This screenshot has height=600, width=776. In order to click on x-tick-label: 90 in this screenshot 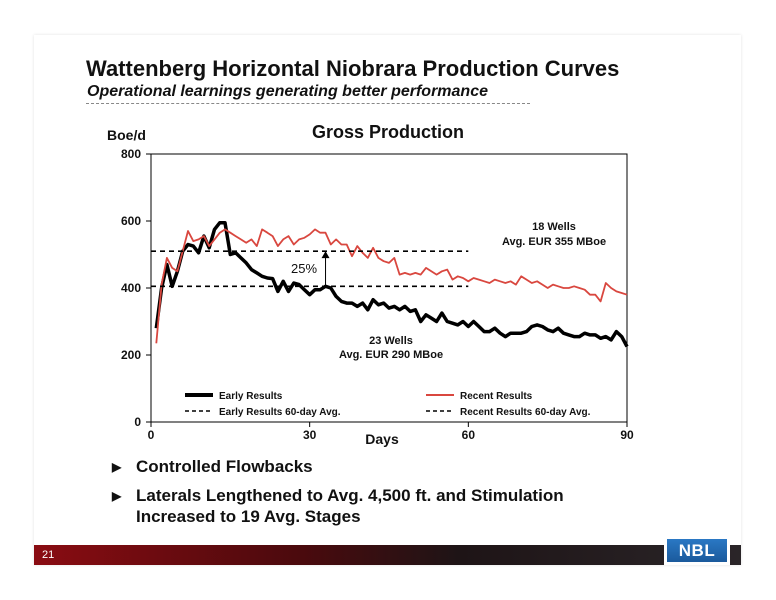, I will do `click(627, 435)`.